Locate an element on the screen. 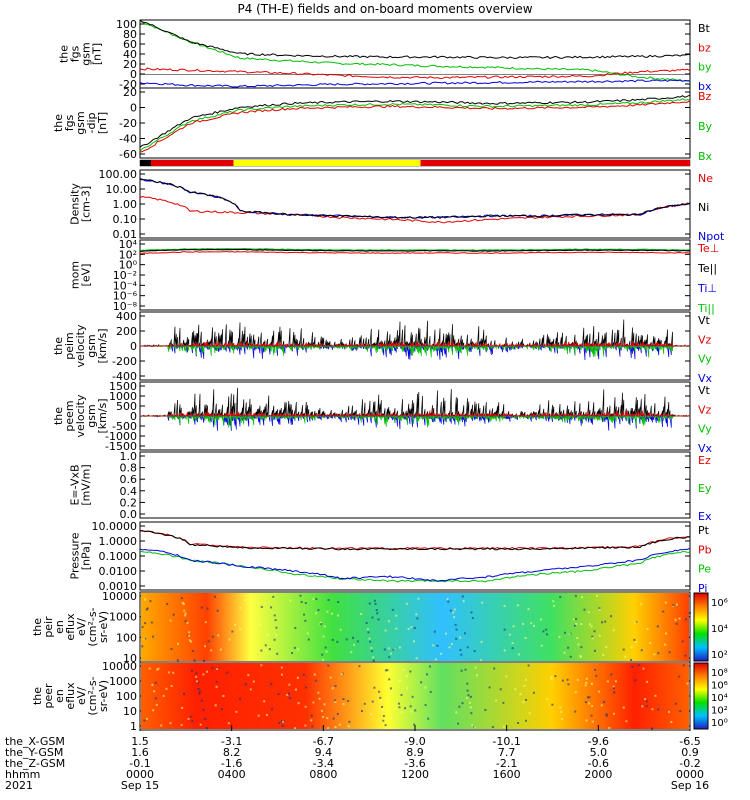 Image resolution: width=750 pixels, height=800 pixels. y-tick-label: 100 is located at coordinates (126, 696).